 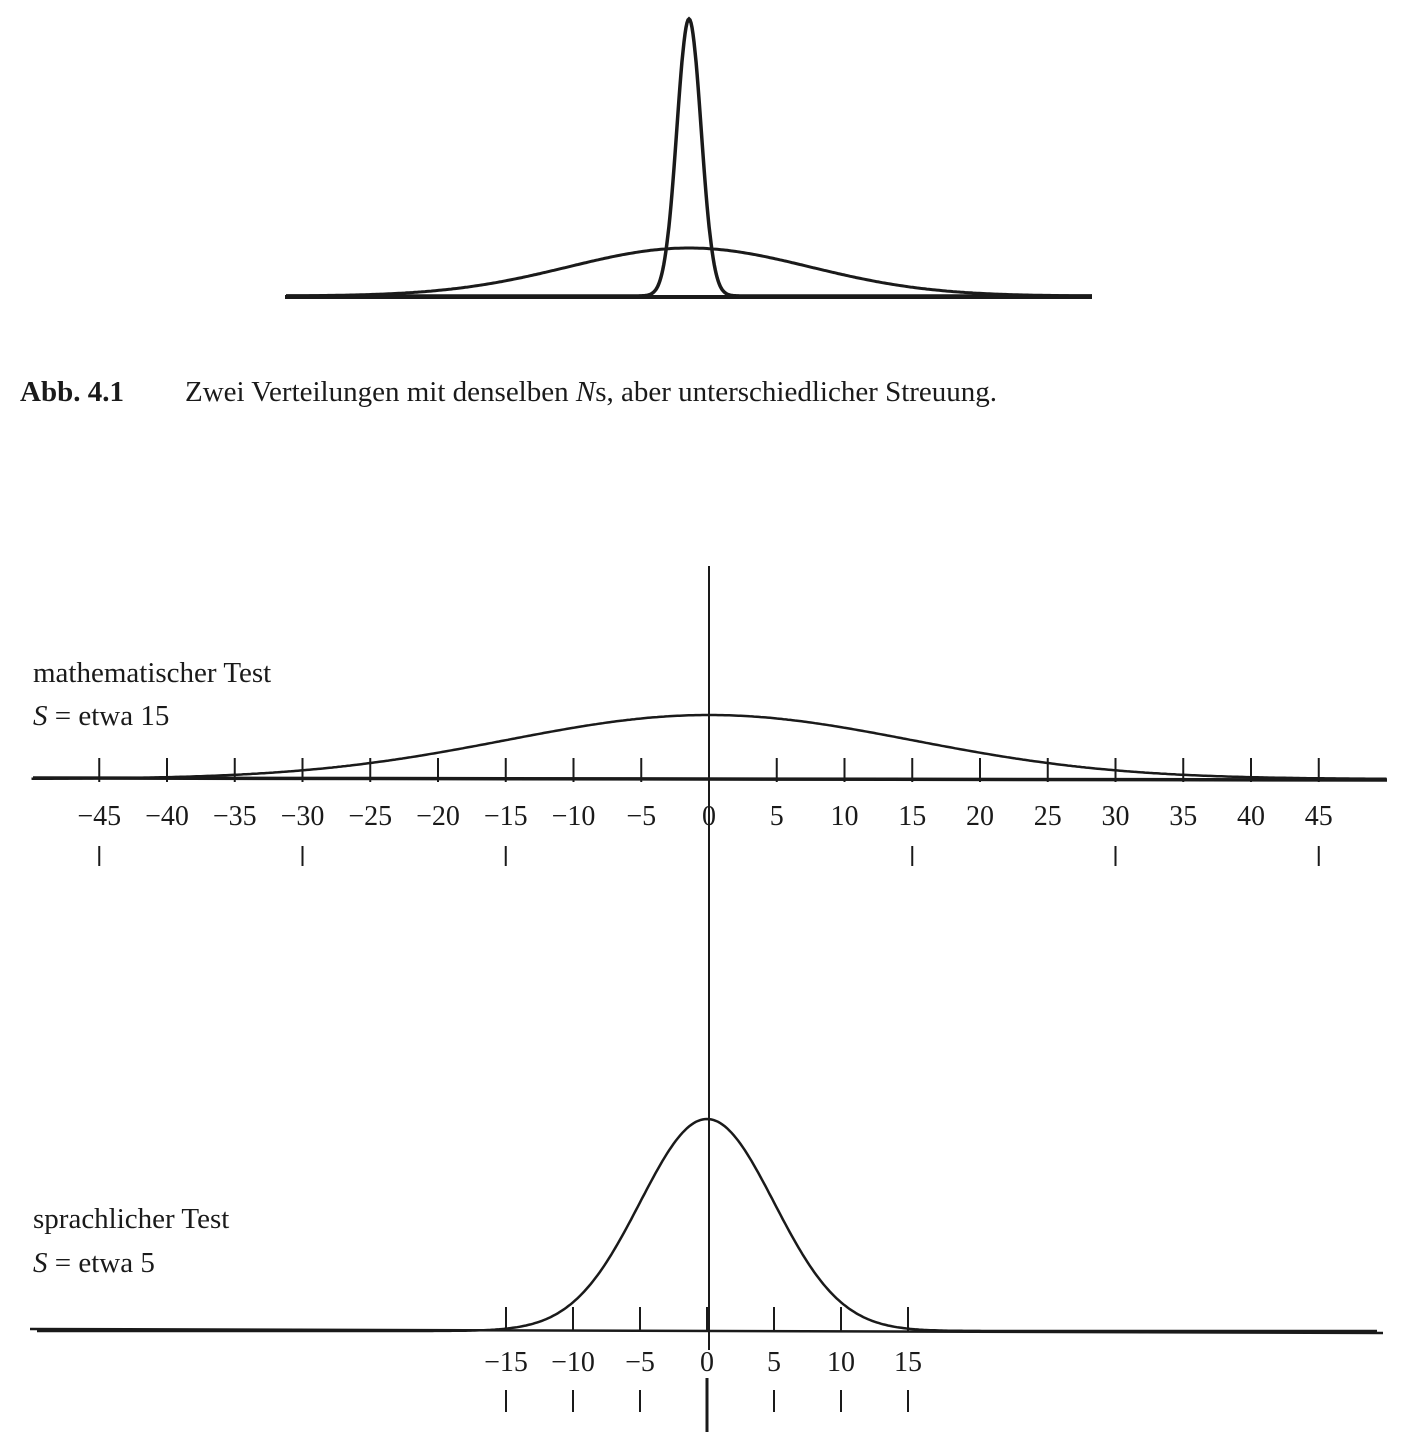 What do you see at coordinates (1048, 816) in the screenshot?
I see `x-tick-label: 25` at bounding box center [1048, 816].